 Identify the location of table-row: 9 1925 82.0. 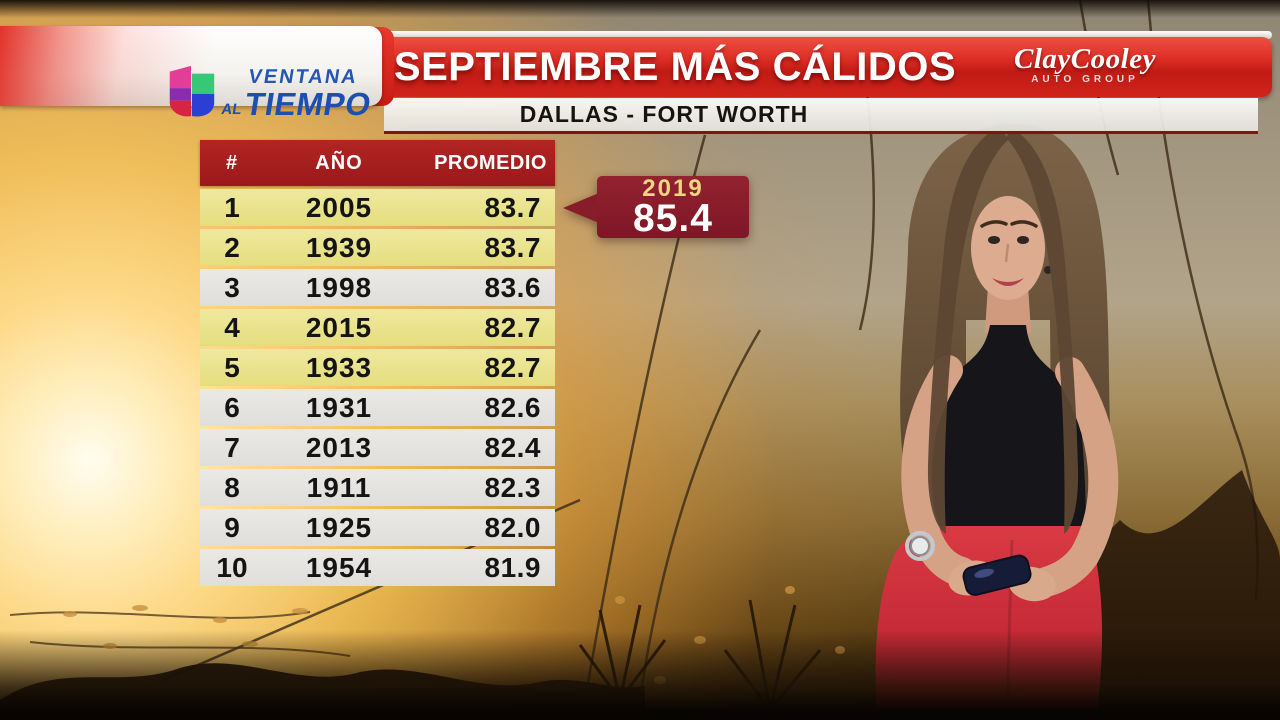
(377, 527).